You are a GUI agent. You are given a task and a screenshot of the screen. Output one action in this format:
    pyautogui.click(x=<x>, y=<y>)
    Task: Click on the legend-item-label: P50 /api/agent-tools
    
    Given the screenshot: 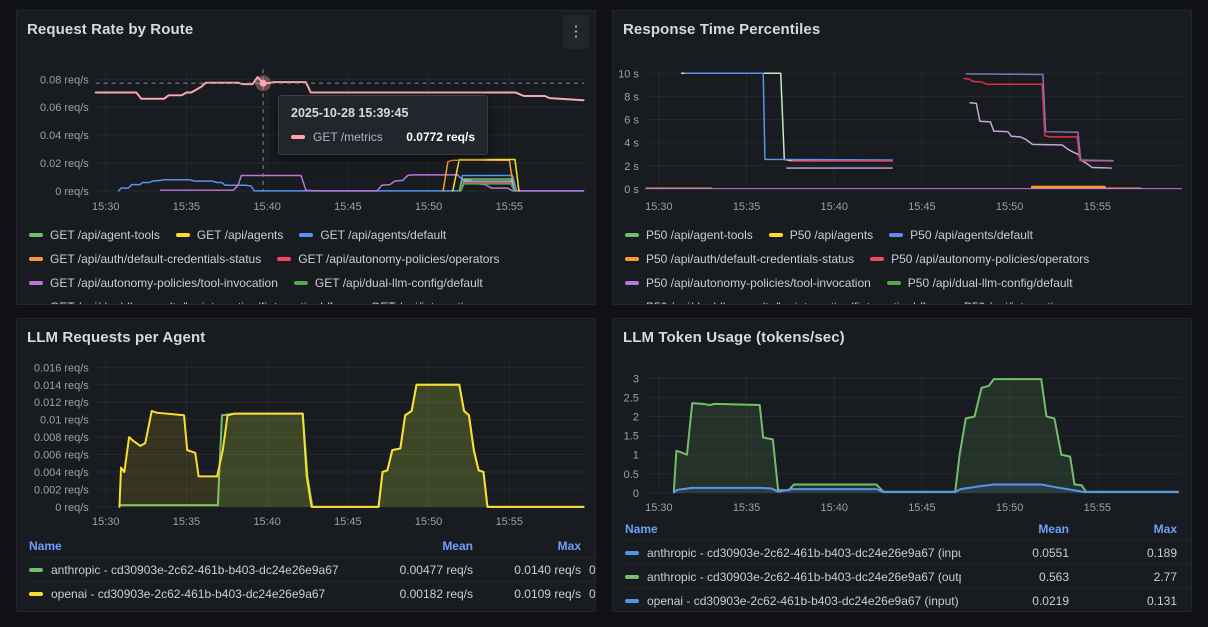 What is the action you would take?
    pyautogui.click(x=699, y=235)
    